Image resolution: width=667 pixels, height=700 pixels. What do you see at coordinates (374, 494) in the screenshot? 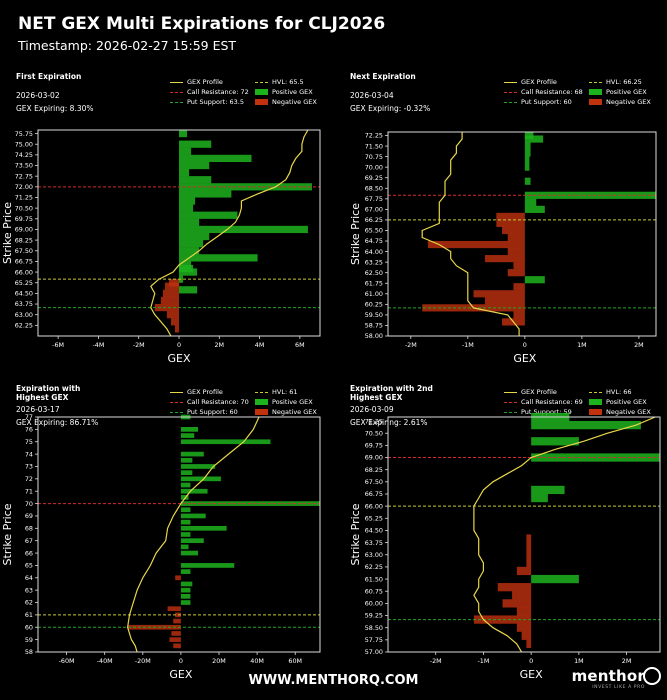
I see `y-tick-label: 66.75` at bounding box center [374, 494].